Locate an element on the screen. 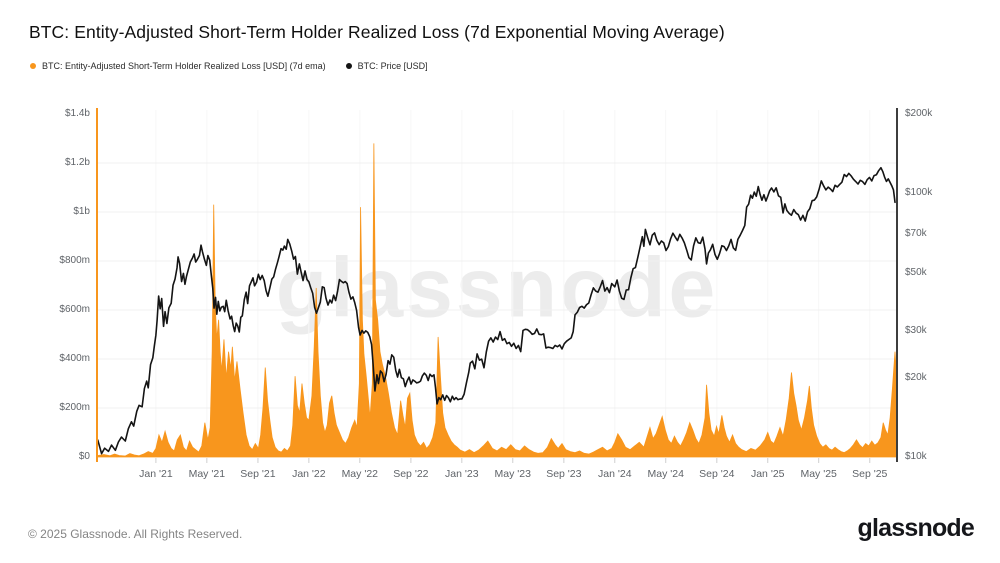 This screenshot has height=563, width=1000. footer-copyright: © 2025 Glassnode. All Rights Reserved. is located at coordinates (135, 534).